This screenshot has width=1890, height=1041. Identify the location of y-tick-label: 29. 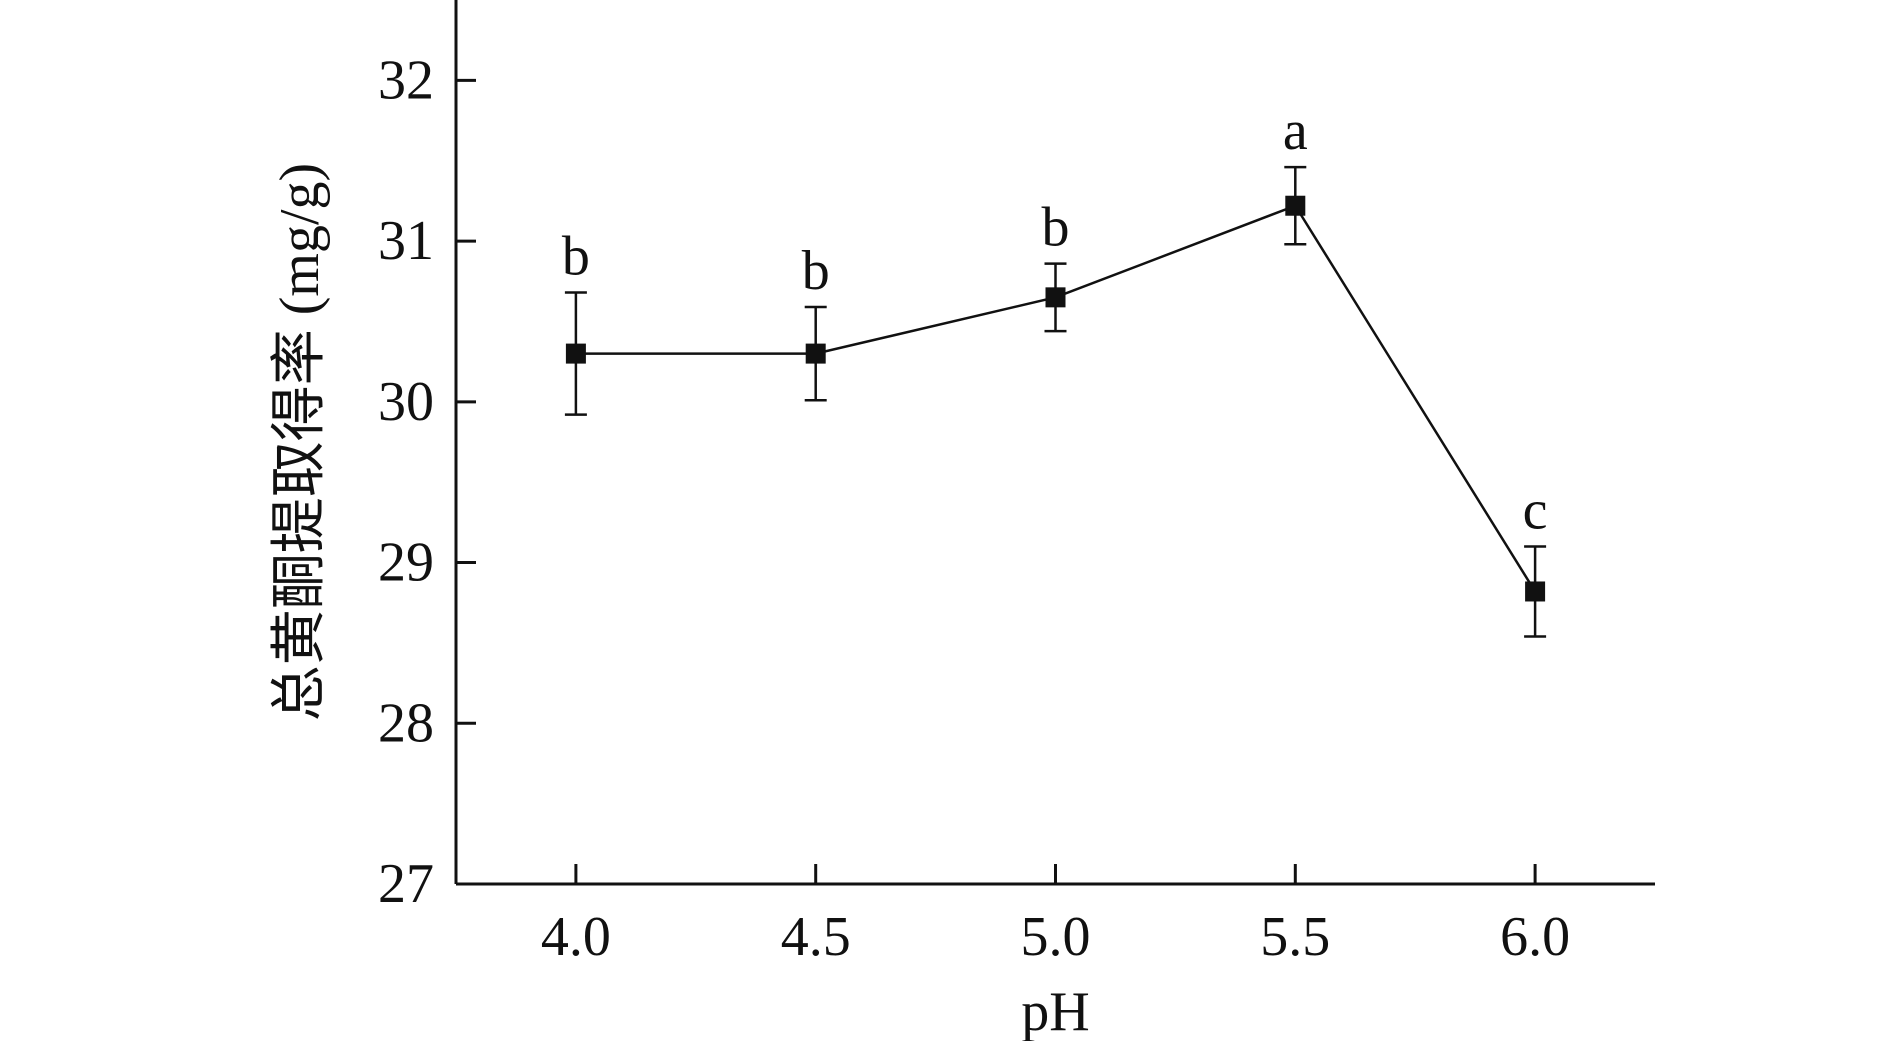
(406, 563).